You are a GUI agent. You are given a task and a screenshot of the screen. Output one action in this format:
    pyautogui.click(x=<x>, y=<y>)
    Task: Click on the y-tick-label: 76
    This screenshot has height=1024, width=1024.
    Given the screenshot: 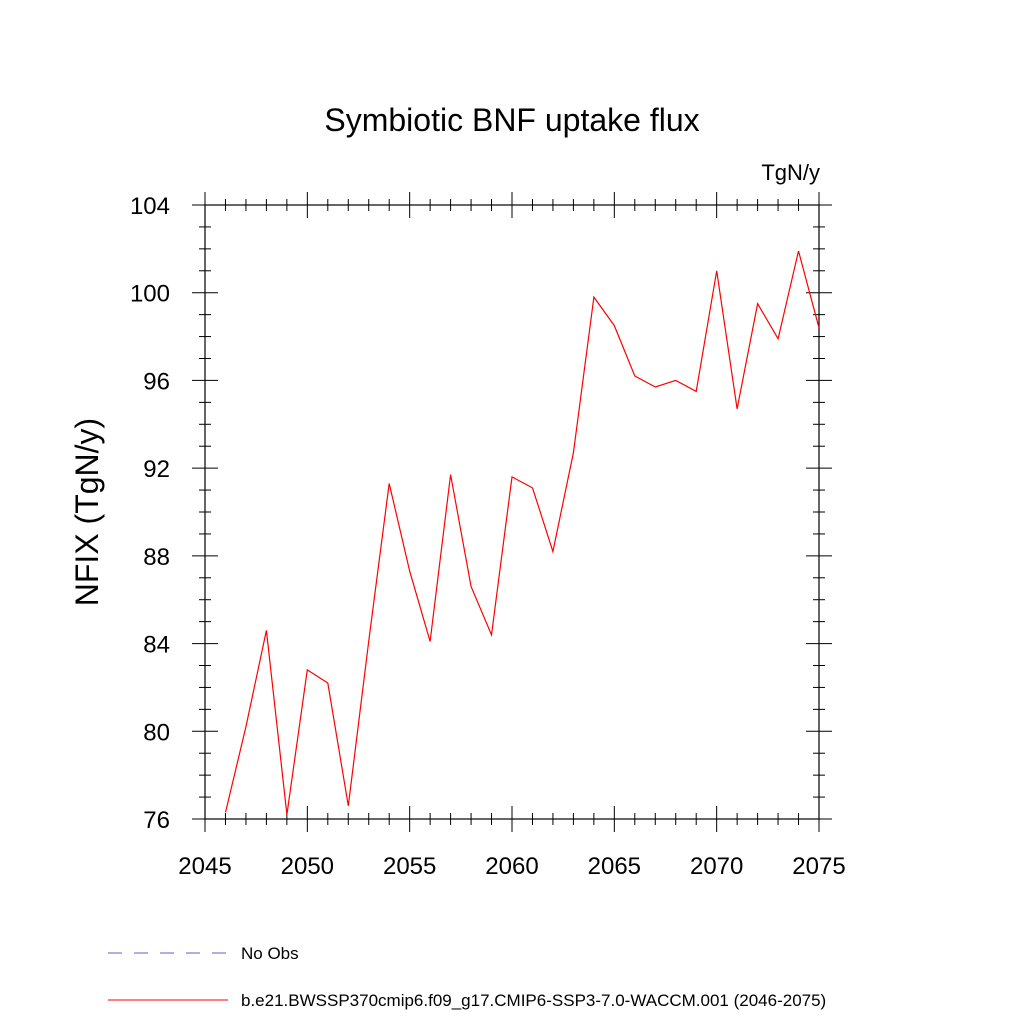 What is the action you would take?
    pyautogui.click(x=156, y=820)
    